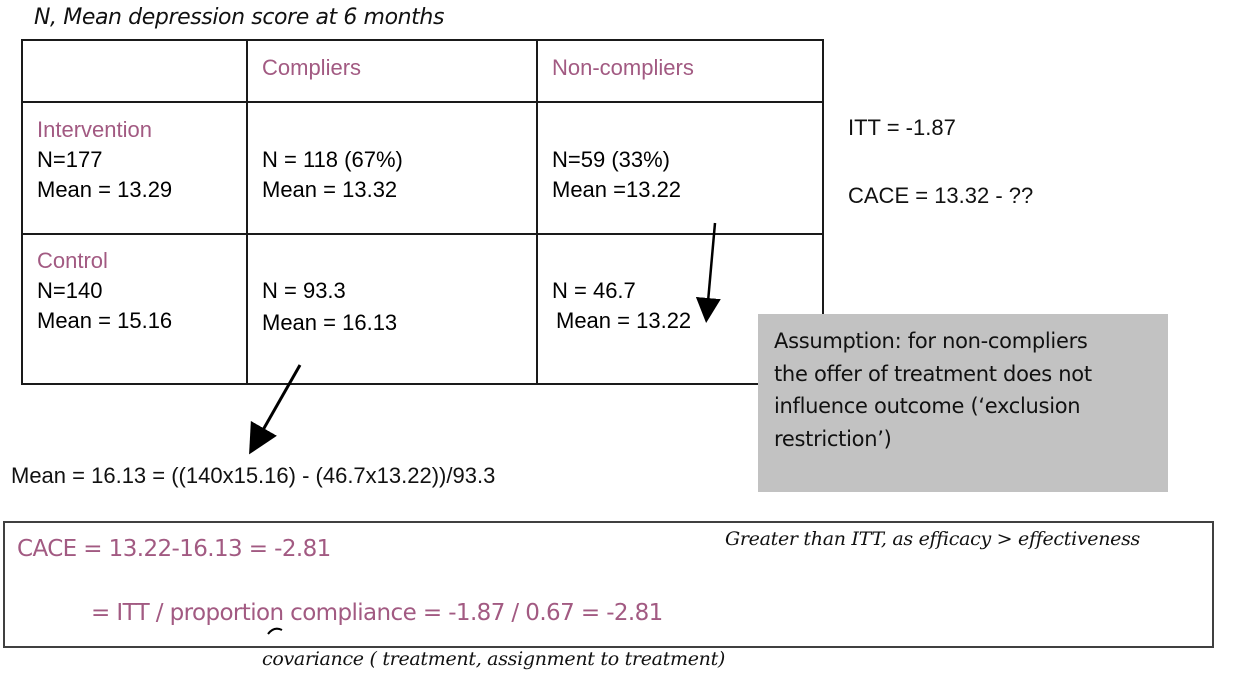 This screenshot has width=1248, height=689. What do you see at coordinates (931, 341) in the screenshot?
I see `assumption-line: Assumption: for non-compliers` at bounding box center [931, 341].